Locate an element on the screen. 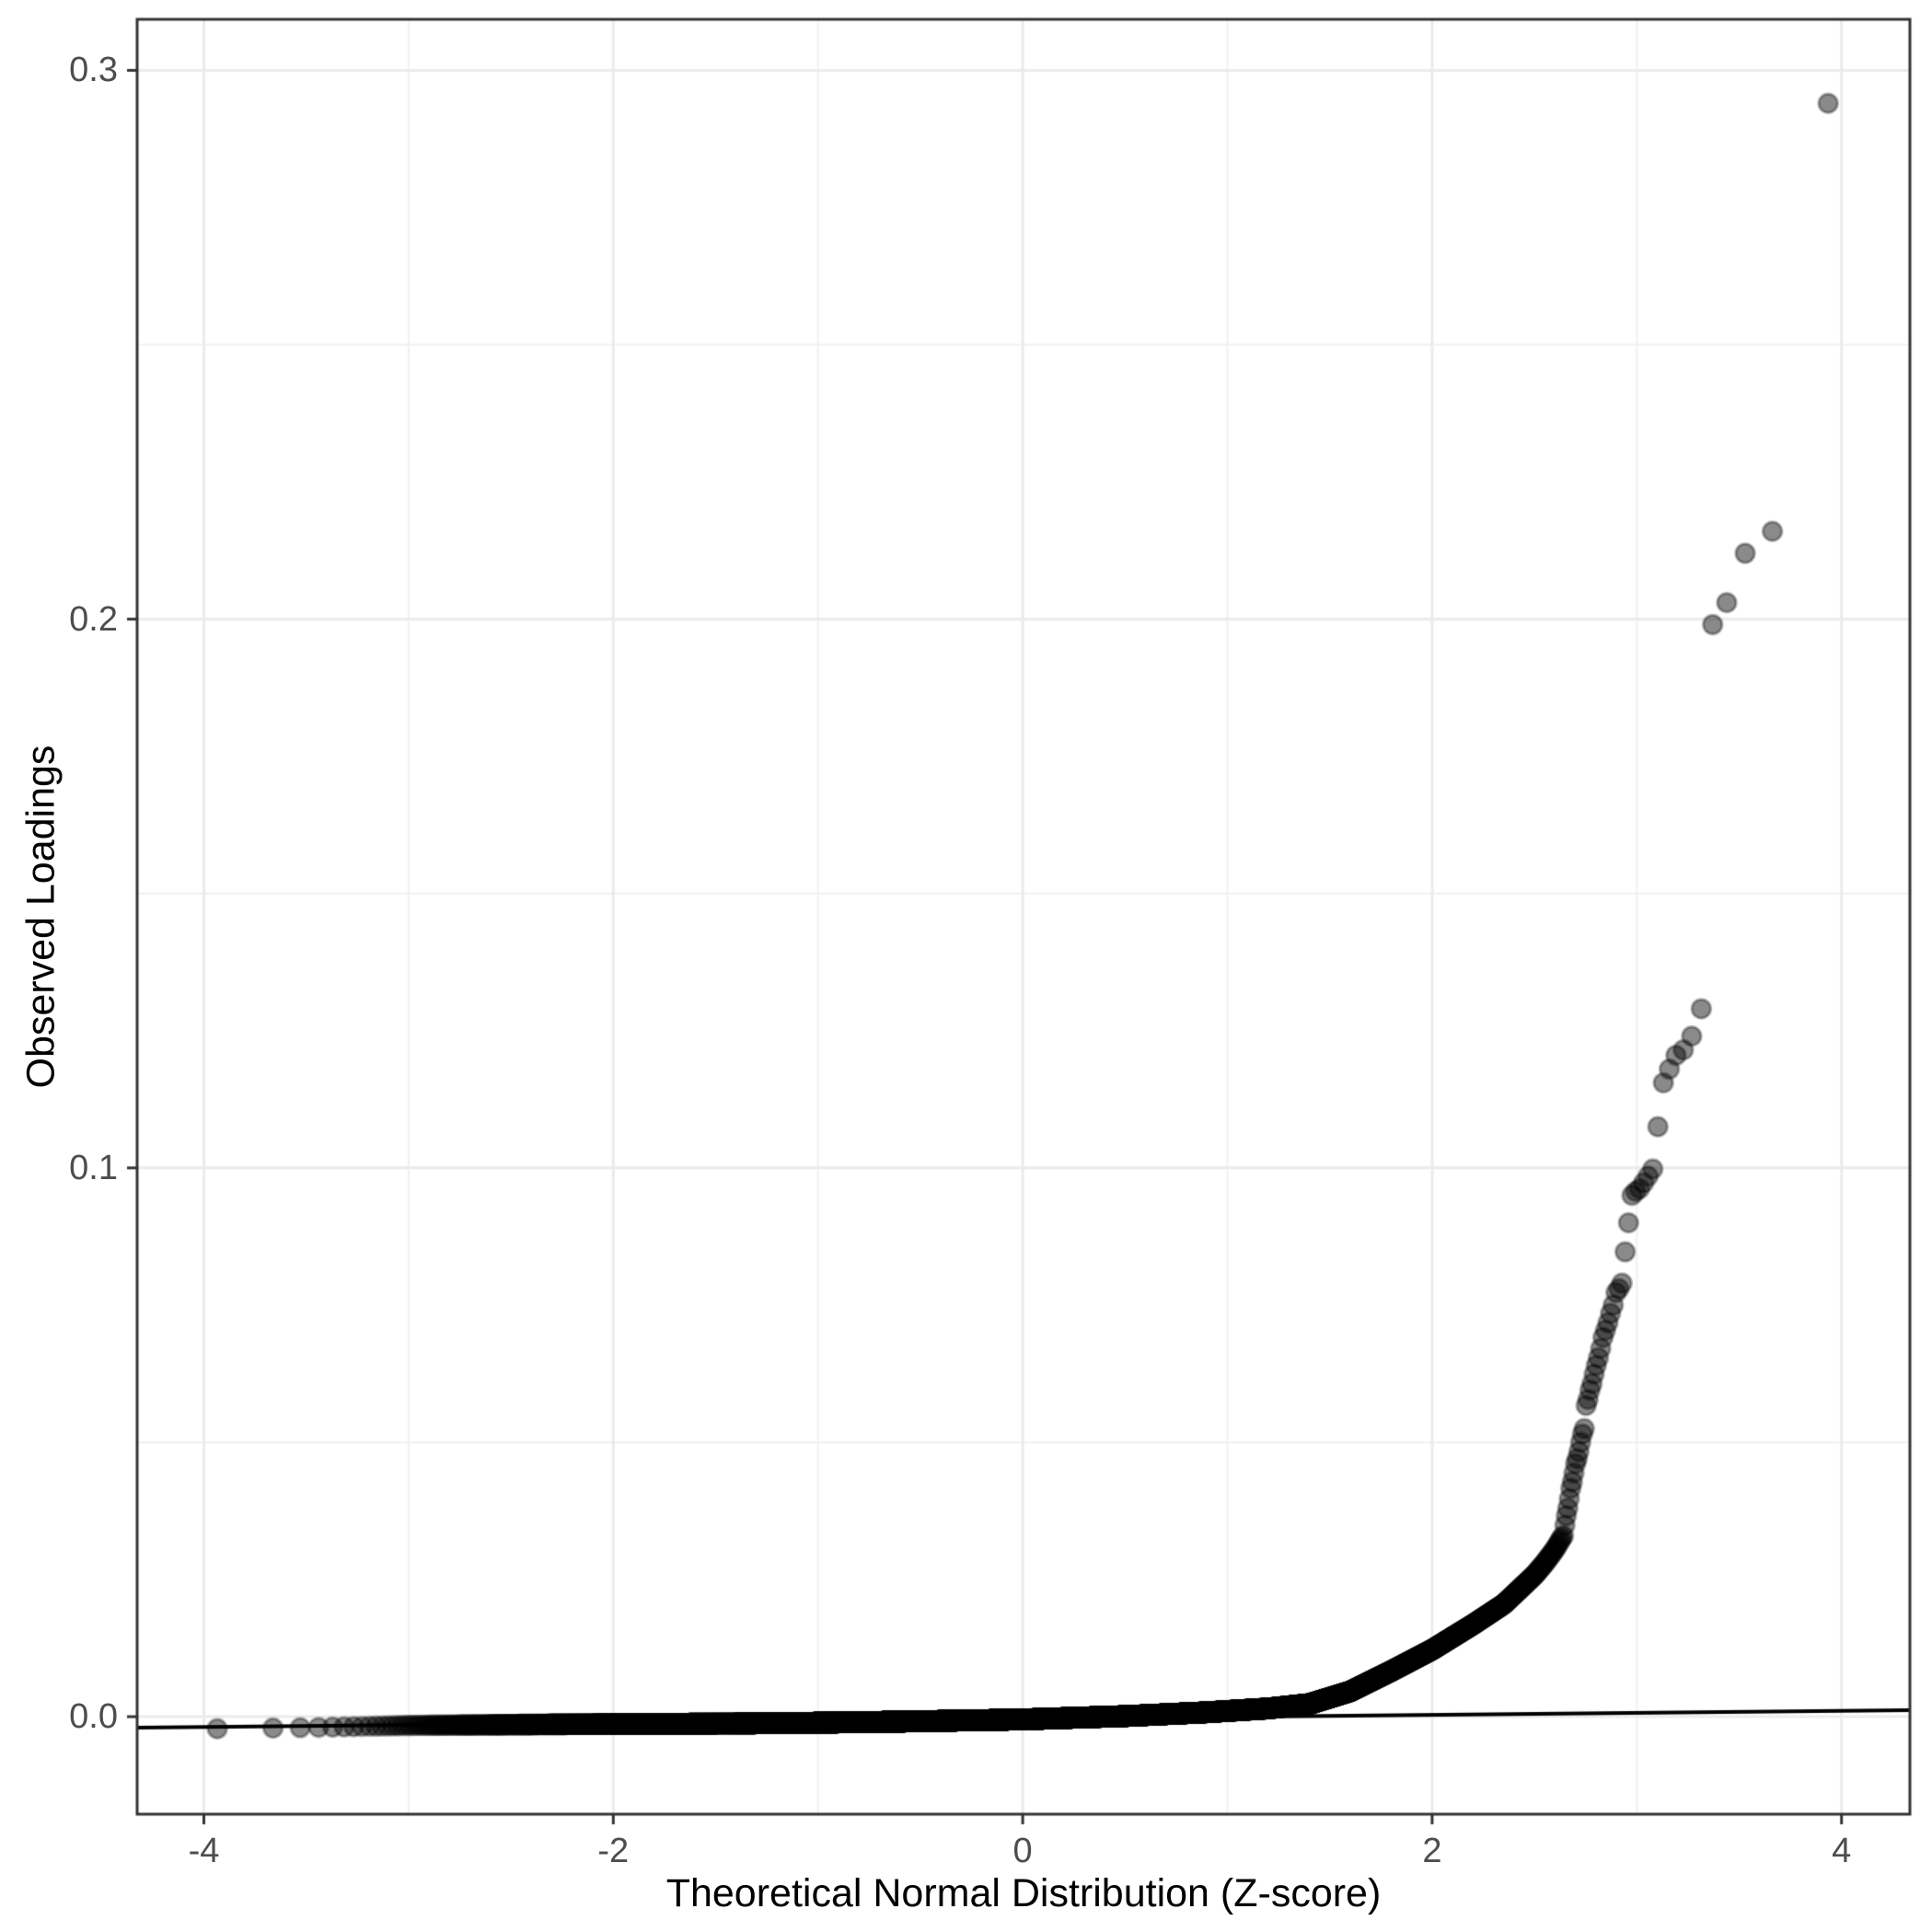 The width and height of the screenshot is (1932, 1932). x-tick-label-0: 0 is located at coordinates (1023, 1851).